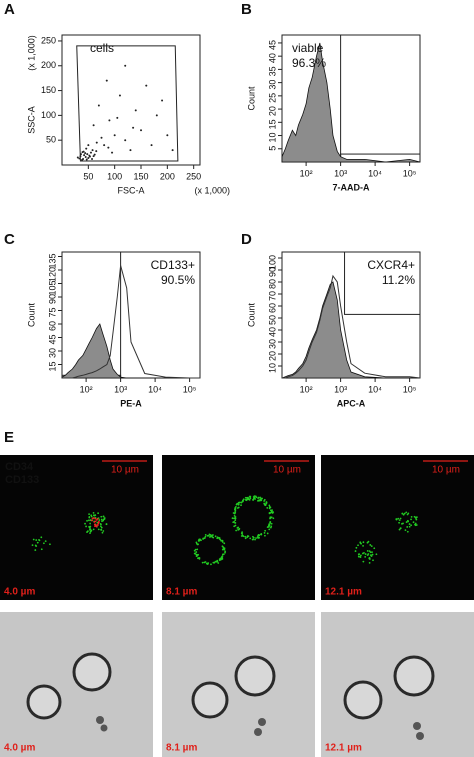 The height and width of the screenshot is (757, 474). Describe the element at coordinates (287, 470) in the screenshot. I see `scale-bar-label: 10 µm` at that location.